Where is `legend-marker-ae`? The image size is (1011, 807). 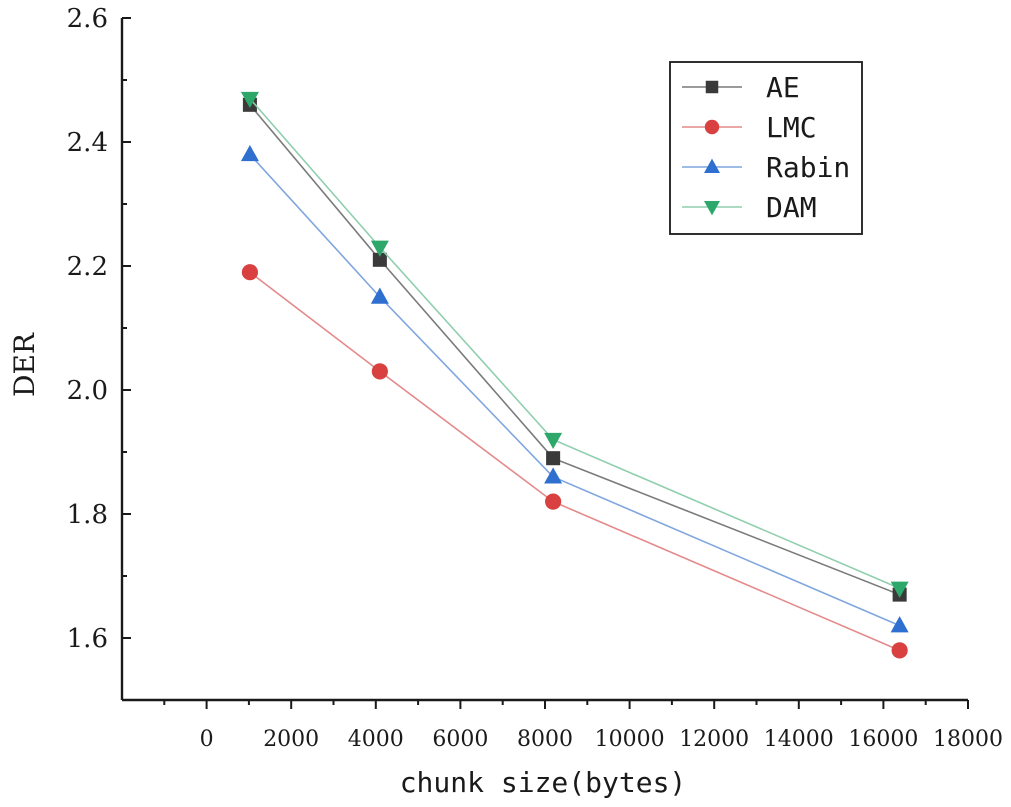 legend-marker-ae is located at coordinates (712, 87).